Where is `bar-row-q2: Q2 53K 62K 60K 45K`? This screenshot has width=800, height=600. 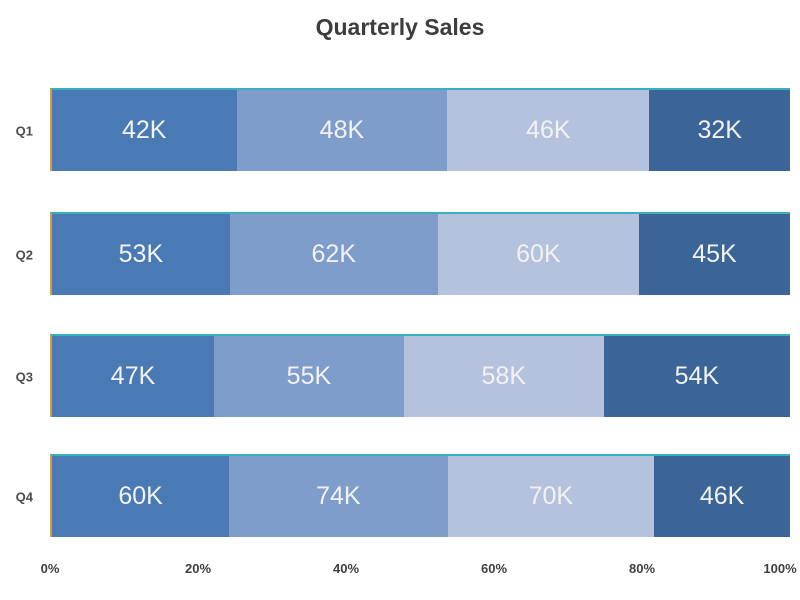 bar-row-q2: Q2 53K 62K 60K 45K is located at coordinates (403, 253).